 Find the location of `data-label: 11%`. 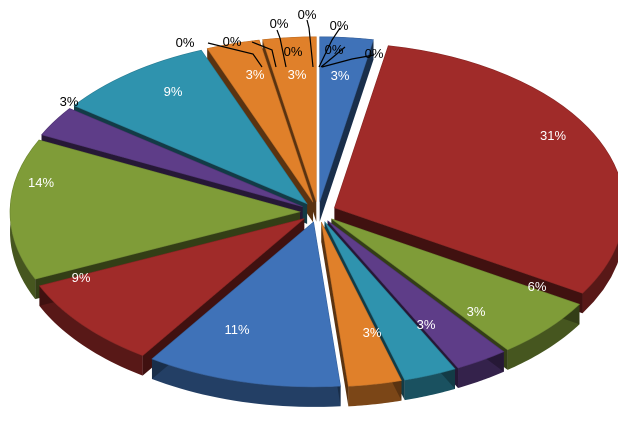

data-label: 11% is located at coordinates (236, 329).